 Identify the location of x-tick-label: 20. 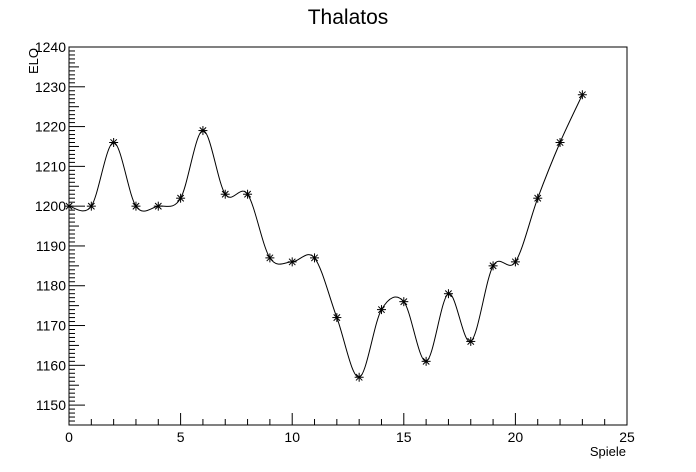
(516, 437).